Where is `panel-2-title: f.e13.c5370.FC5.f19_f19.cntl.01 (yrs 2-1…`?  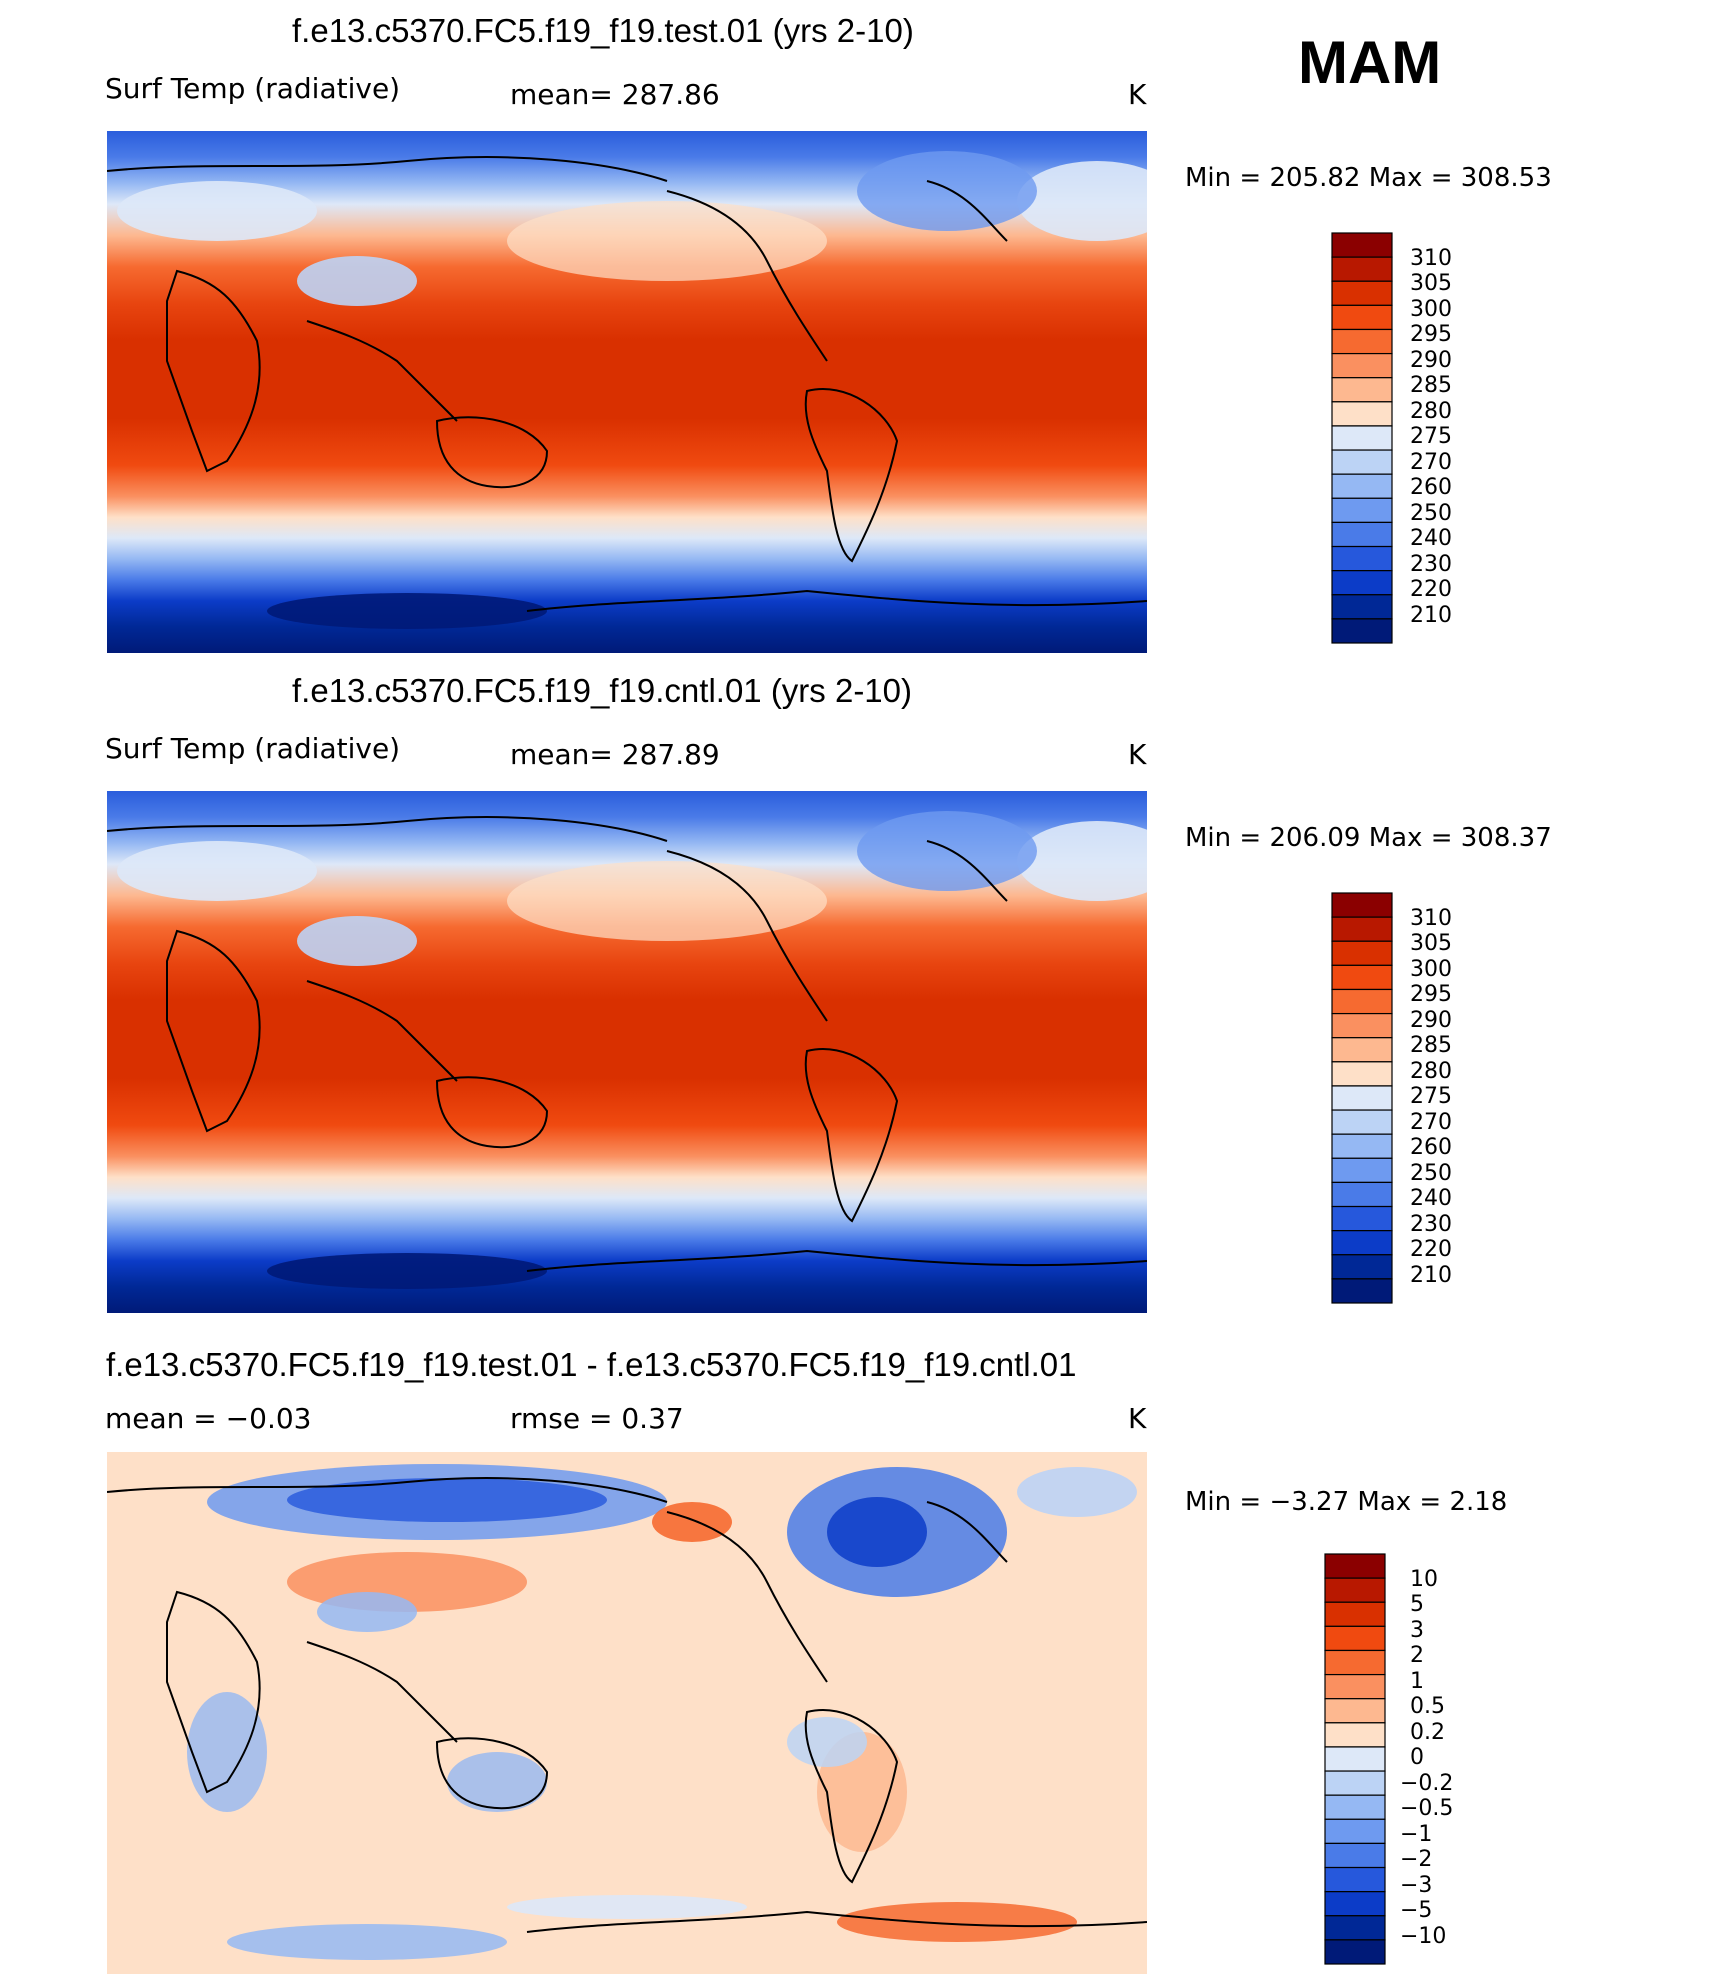 panel-2-title: f.e13.c5370.FC5.f19_f19.cntl.01 (yrs 2-1… is located at coordinates (602, 690).